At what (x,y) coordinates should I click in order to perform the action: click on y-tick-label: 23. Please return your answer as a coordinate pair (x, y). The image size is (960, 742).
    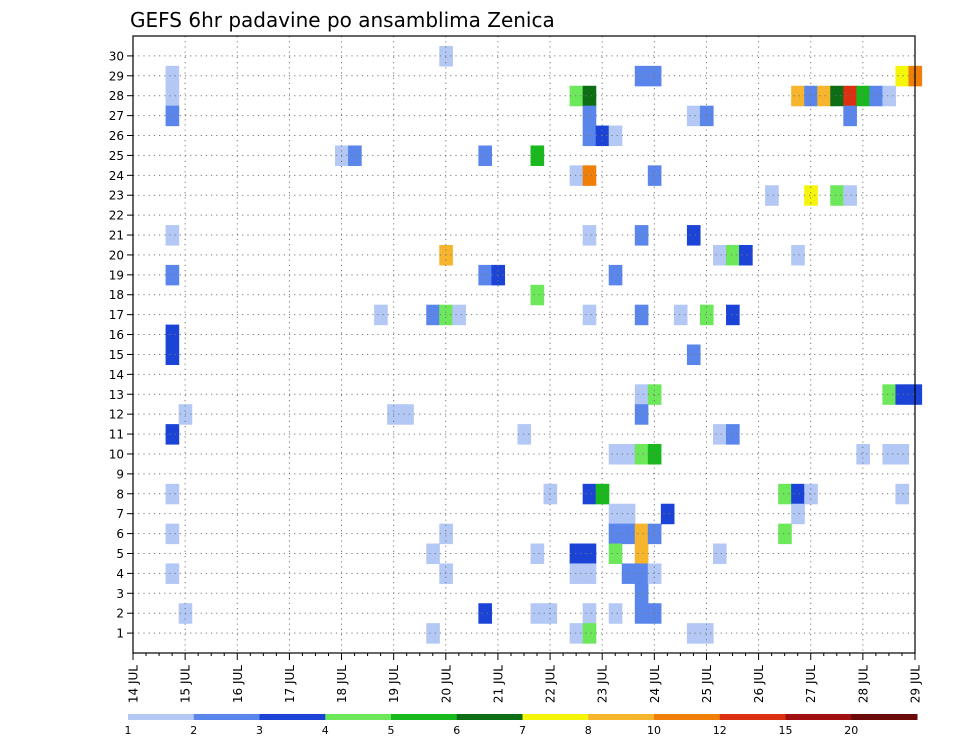
    Looking at the image, I should click on (116, 196).